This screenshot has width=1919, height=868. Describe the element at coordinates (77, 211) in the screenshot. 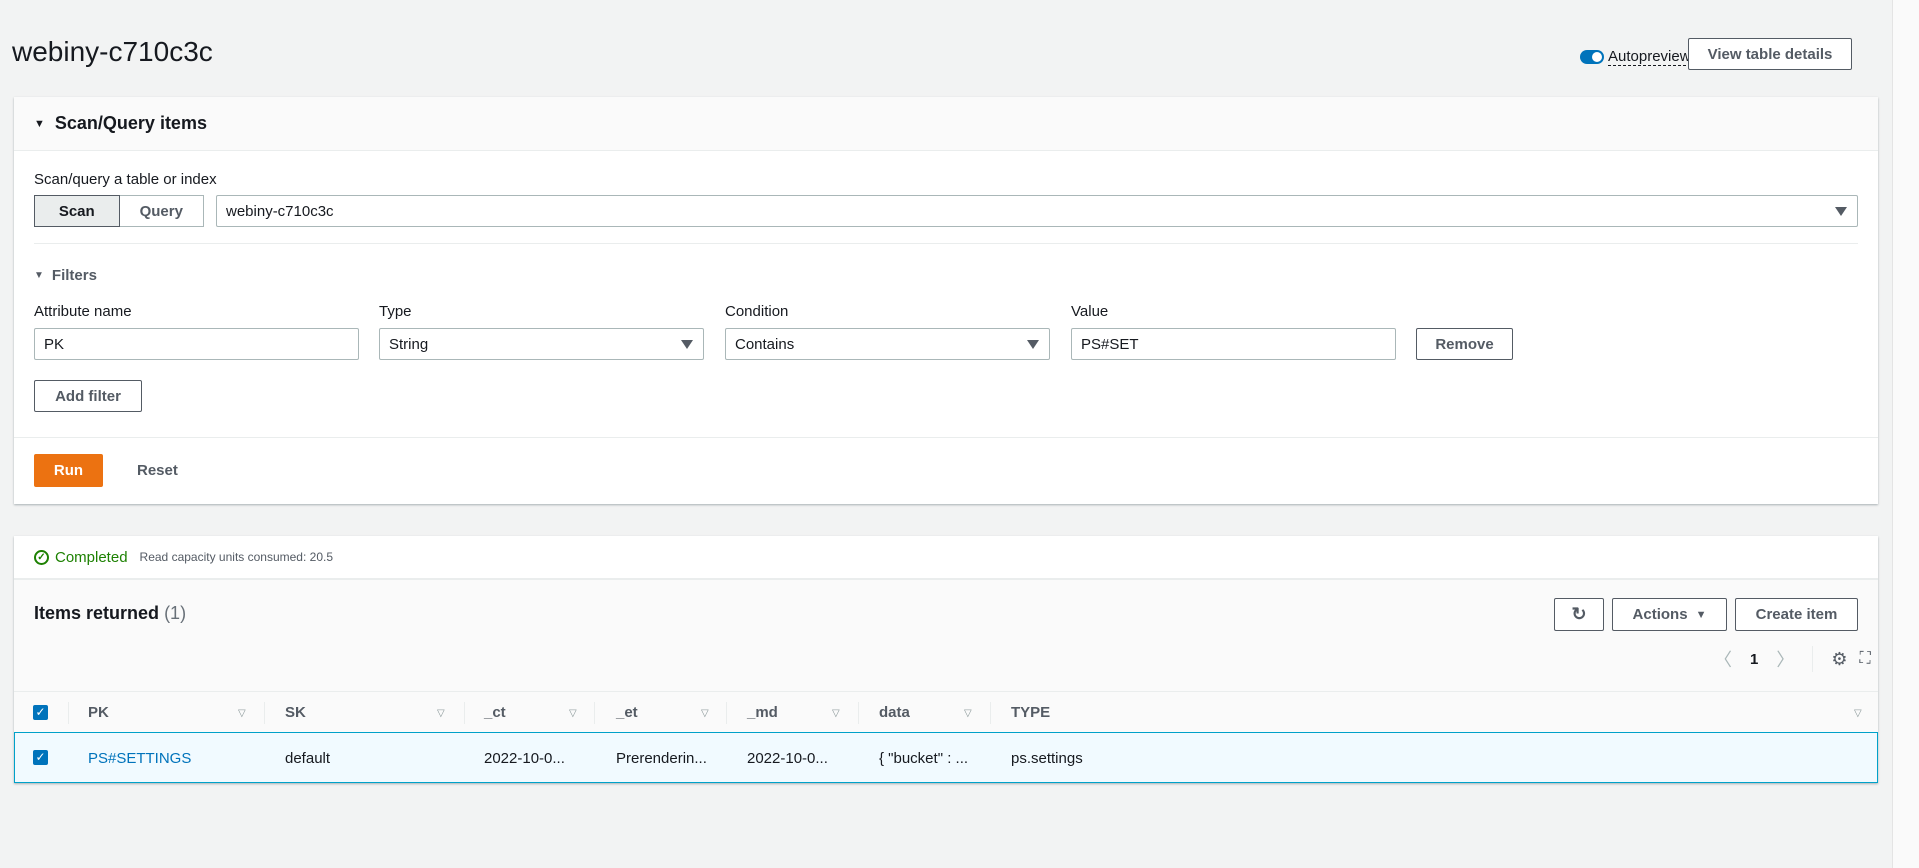

I see `scan-mode-button: Scan` at that location.